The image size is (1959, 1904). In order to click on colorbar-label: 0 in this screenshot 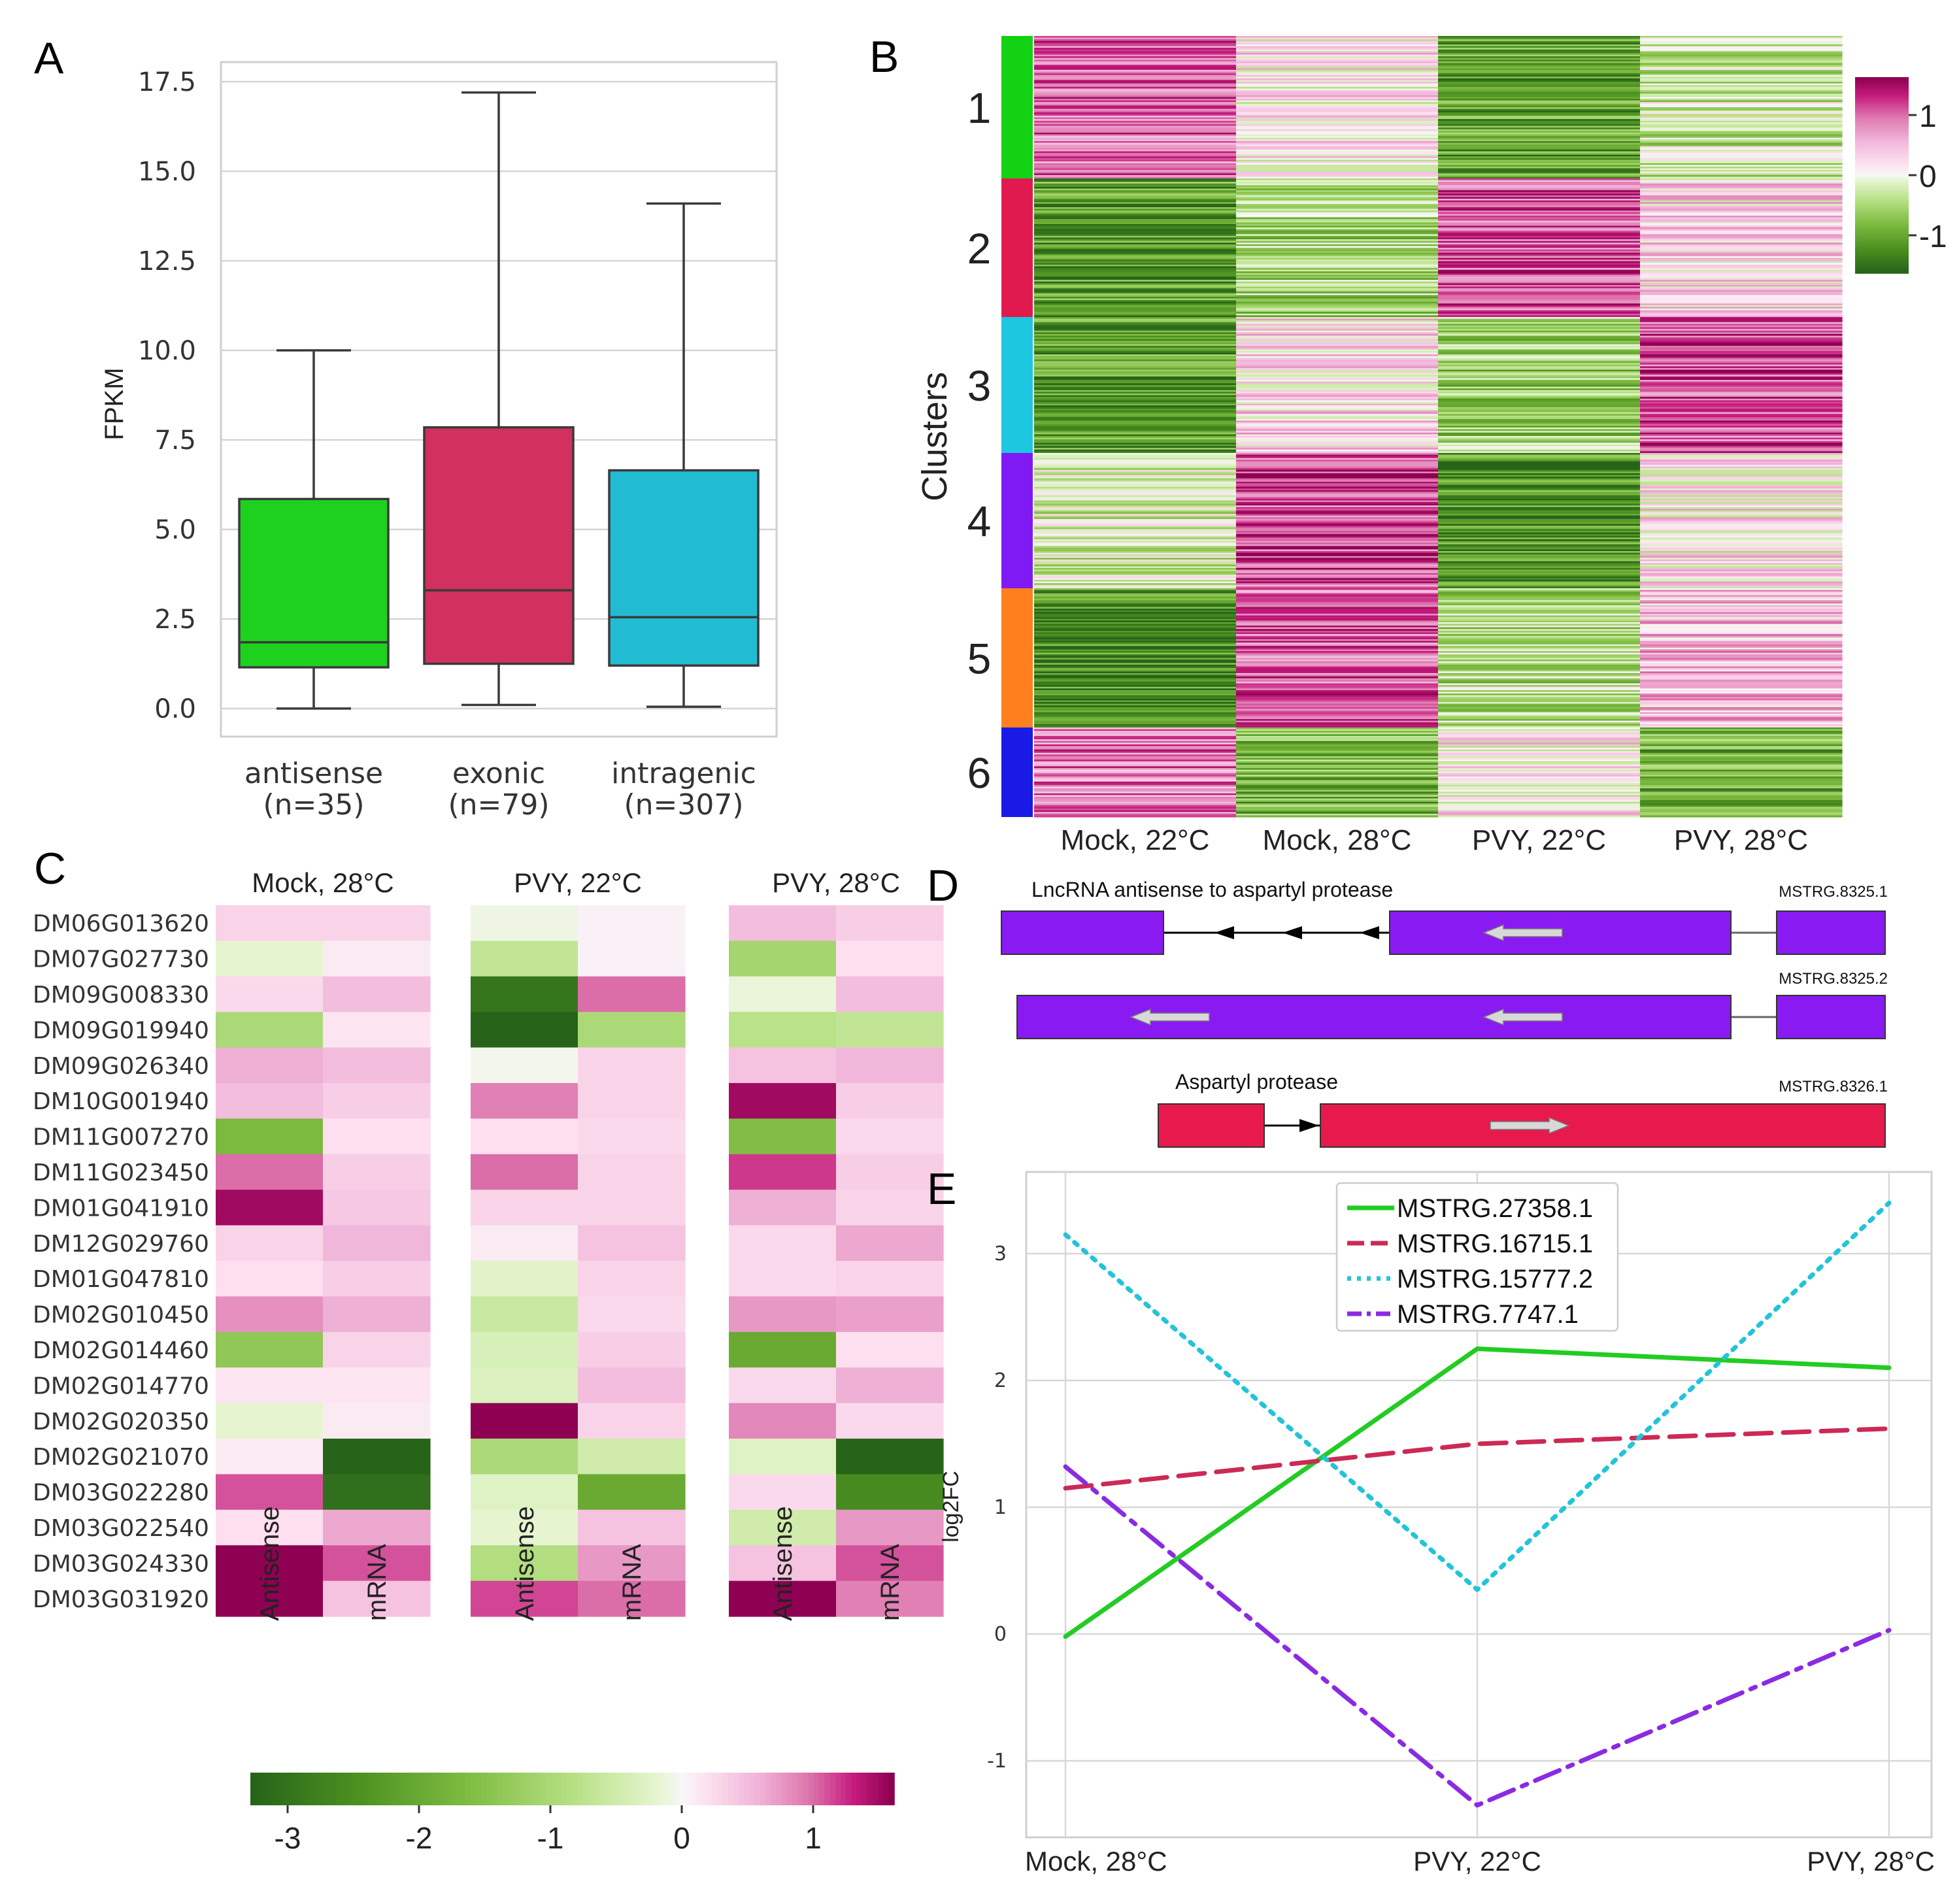, I will do `click(1928, 176)`.